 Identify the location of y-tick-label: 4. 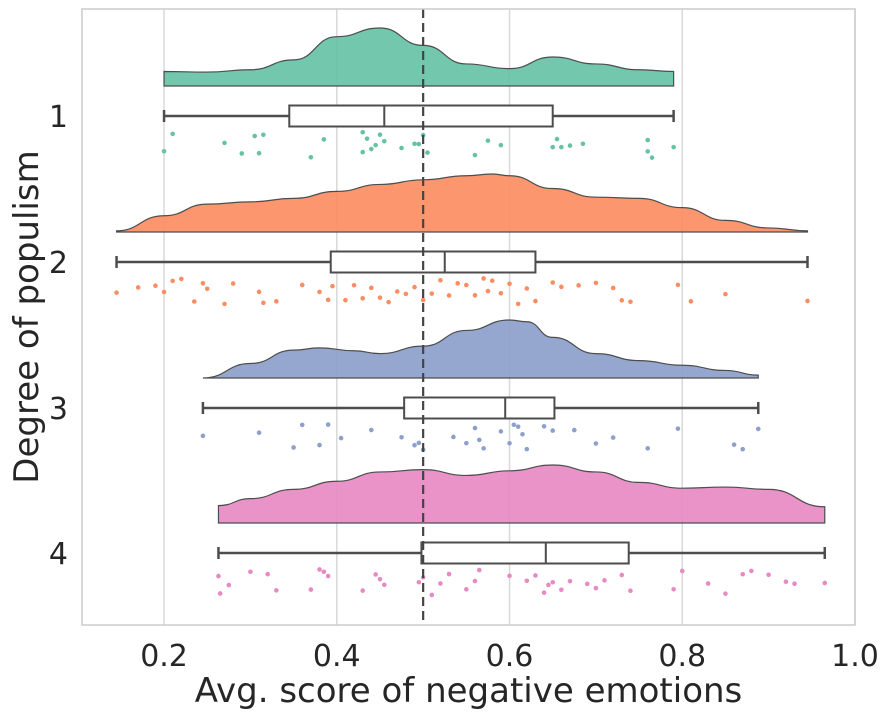
(58, 554).